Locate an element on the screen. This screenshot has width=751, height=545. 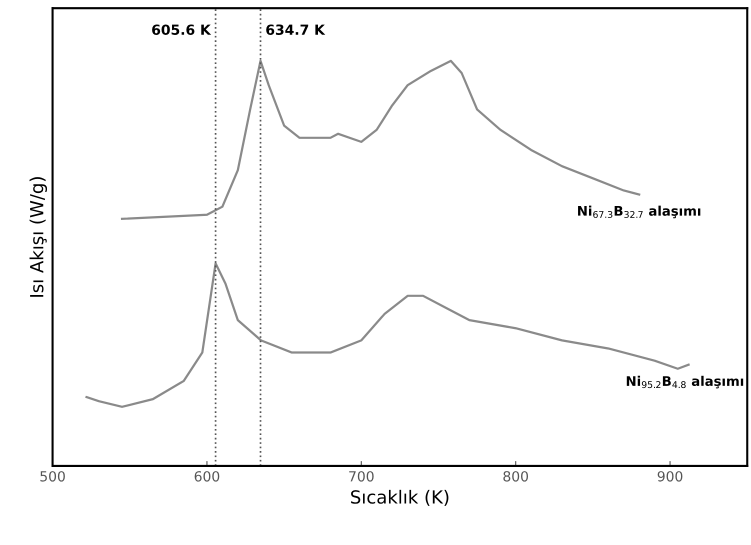
x-tick-label: 600 is located at coordinates (207, 476).